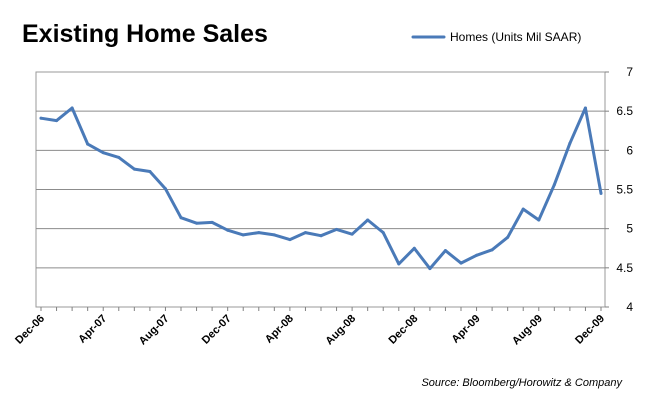  I want to click on chart-title: Existing Home Sales, so click(145, 34).